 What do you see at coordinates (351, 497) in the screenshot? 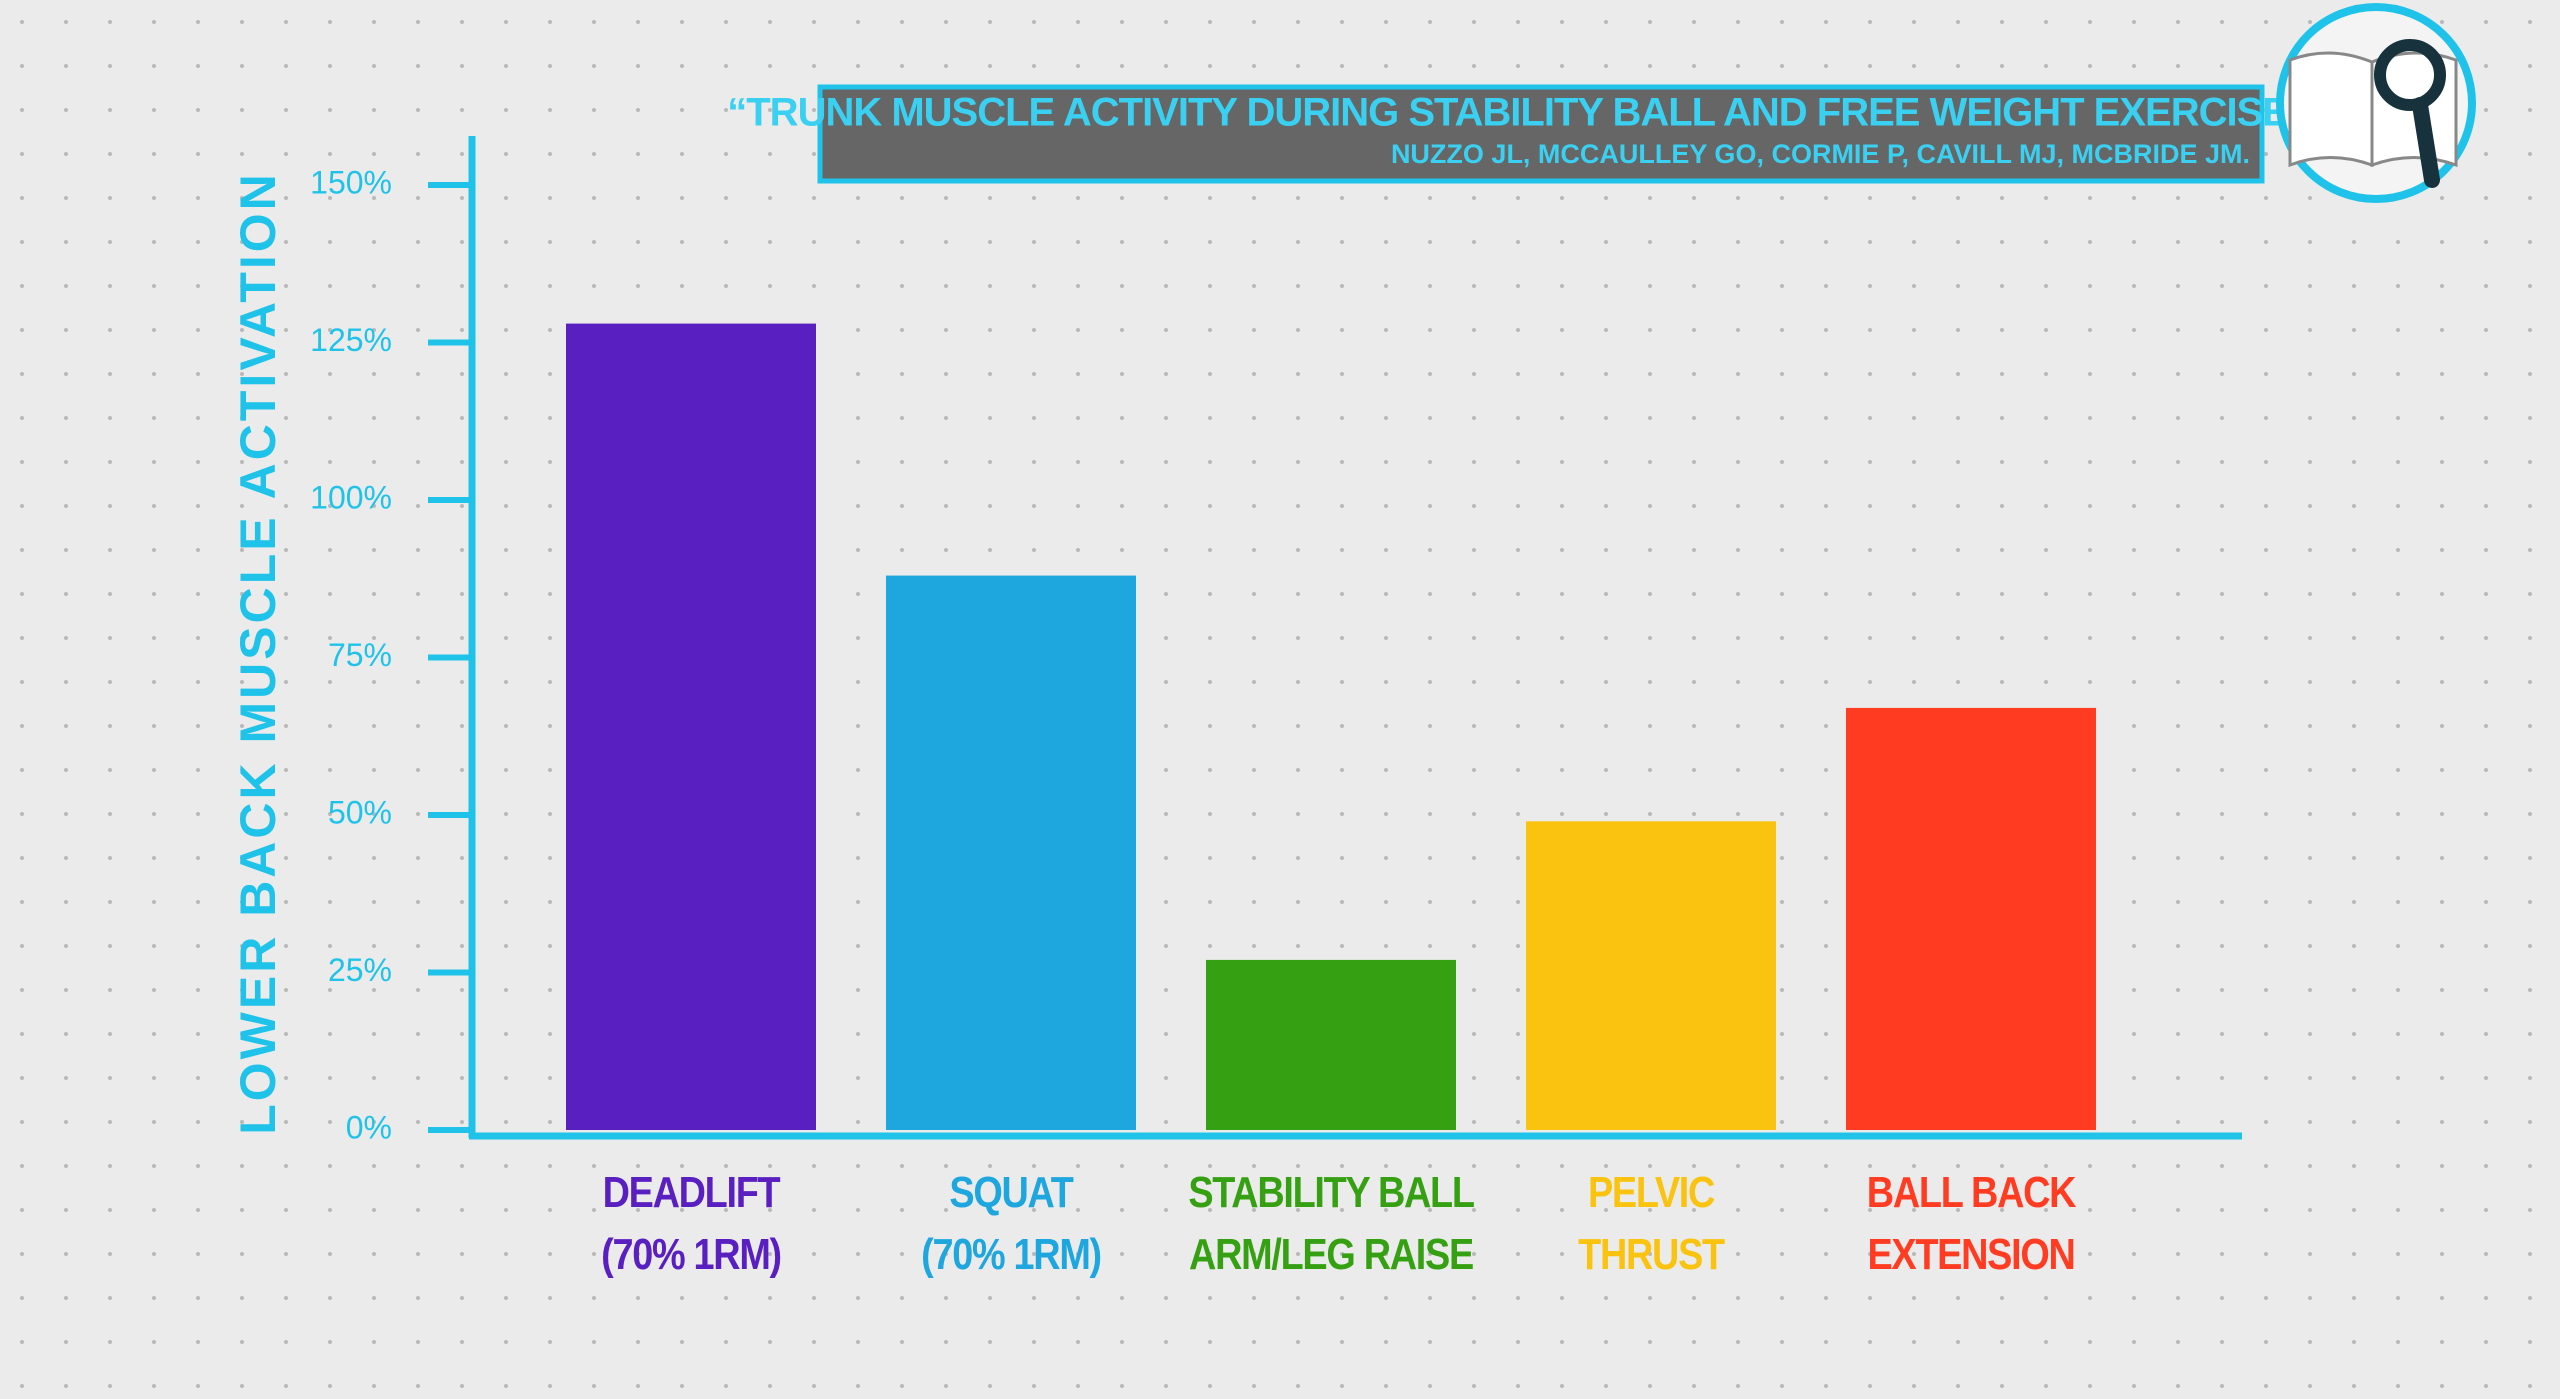
I see `y-tick-label: 100%` at bounding box center [351, 497].